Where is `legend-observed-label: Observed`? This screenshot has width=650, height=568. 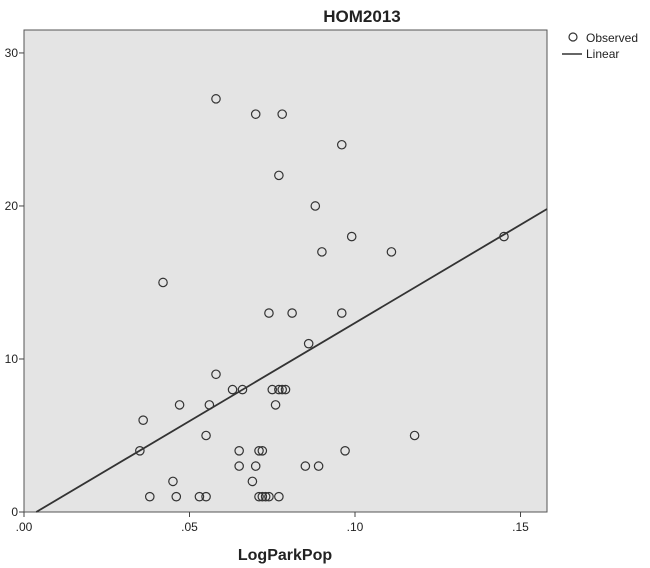
legend-observed-label: Observed is located at coordinates (612, 38).